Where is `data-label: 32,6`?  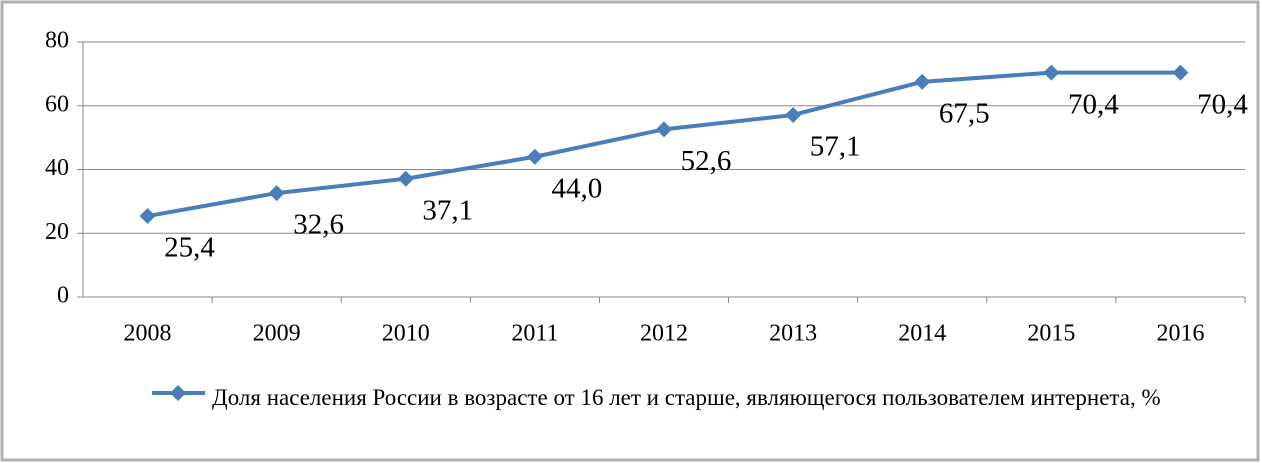 data-label: 32,6 is located at coordinates (318, 225).